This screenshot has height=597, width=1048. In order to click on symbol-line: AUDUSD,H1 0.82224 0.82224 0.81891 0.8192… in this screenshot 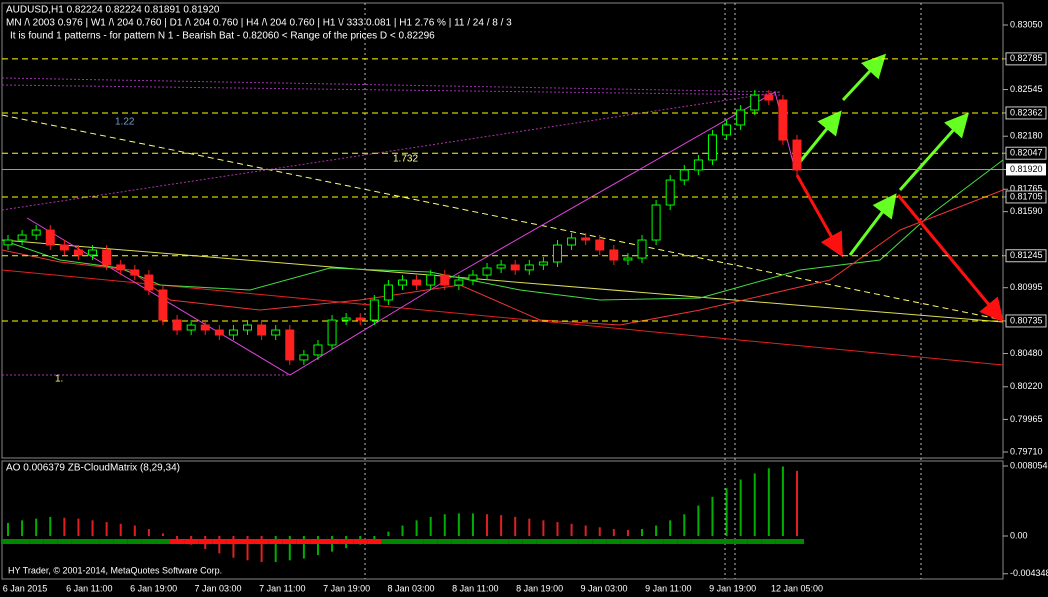, I will do `click(113, 10)`.